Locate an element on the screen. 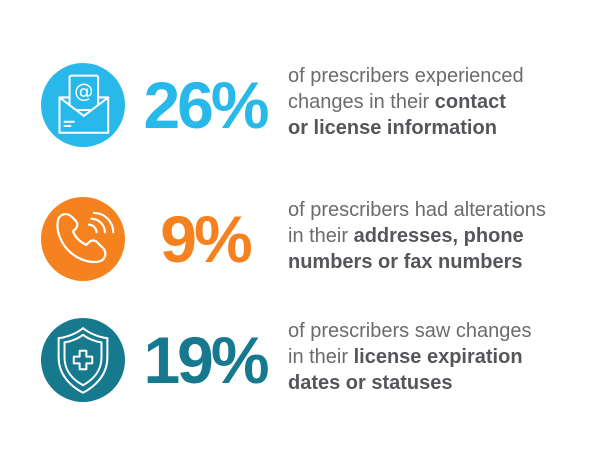 This screenshot has width=600, height=476. shield-cross-icon is located at coordinates (83, 360).